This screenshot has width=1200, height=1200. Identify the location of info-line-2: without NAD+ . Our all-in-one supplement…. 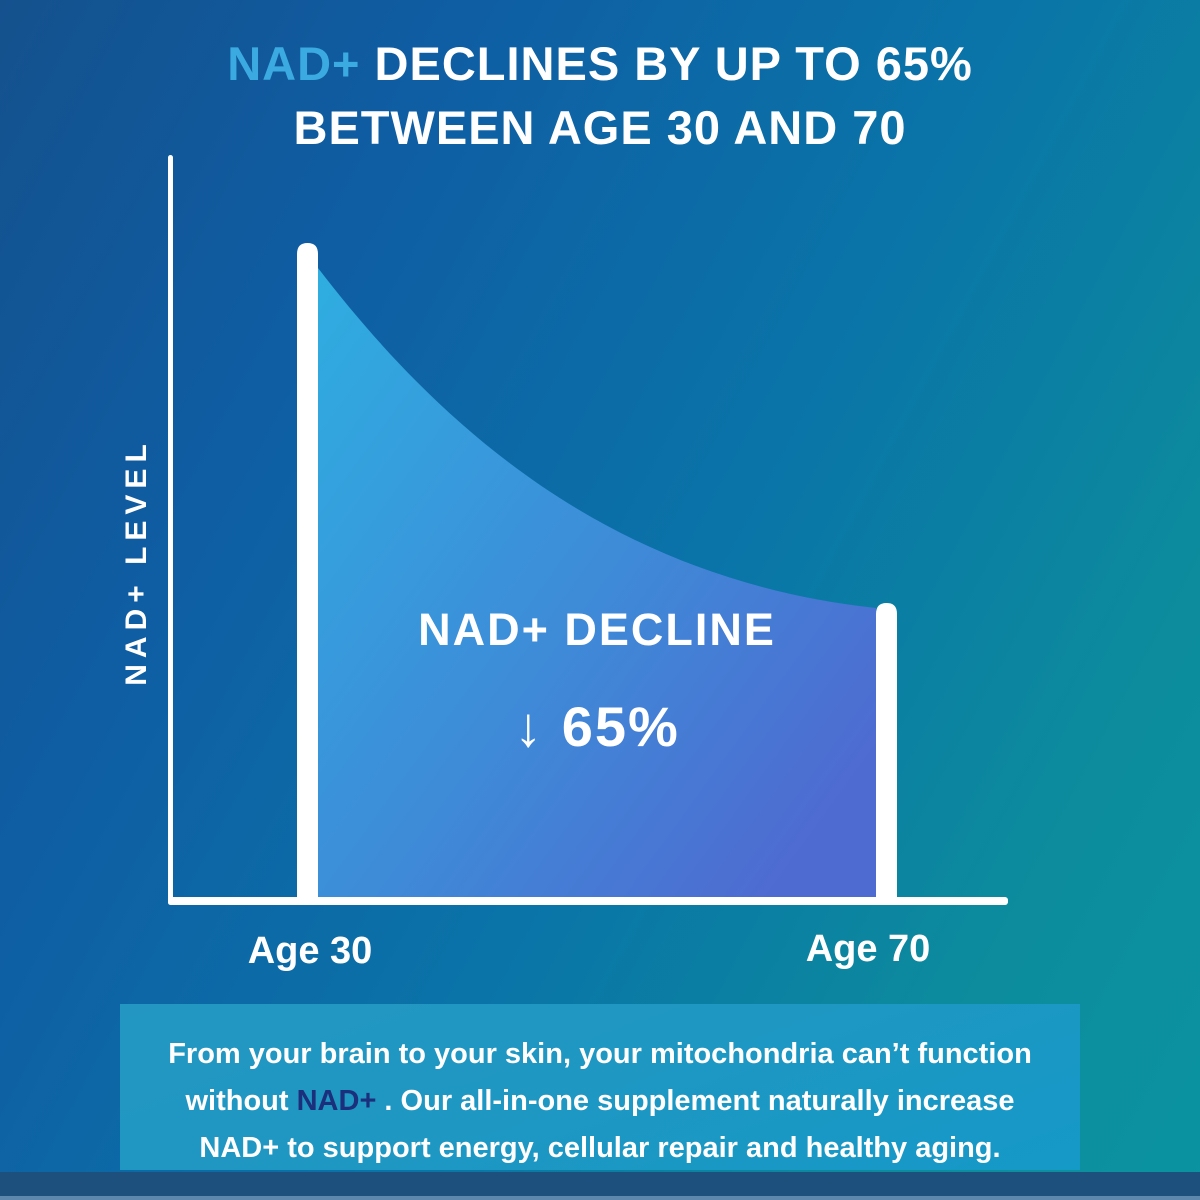
(600, 1101).